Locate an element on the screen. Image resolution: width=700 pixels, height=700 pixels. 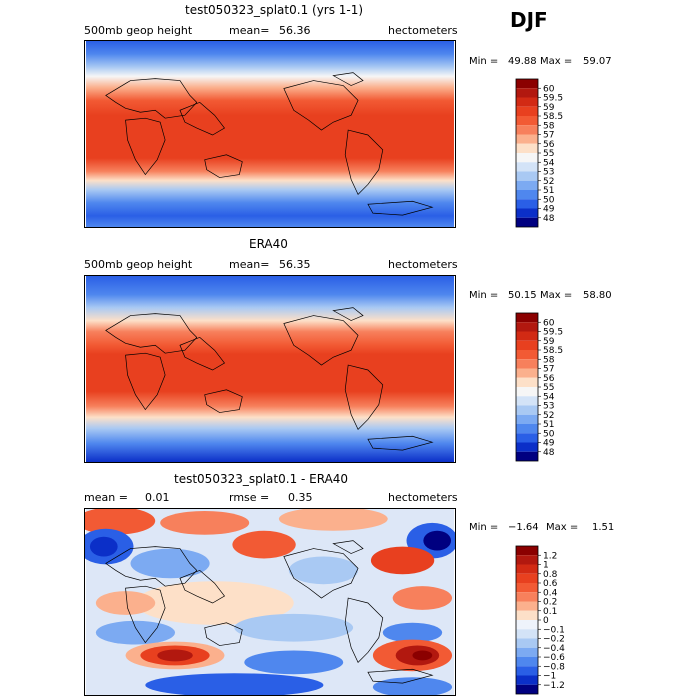
panel-3-title: test050323_splat0.1 - ERA40 is located at coordinates (261, 479).